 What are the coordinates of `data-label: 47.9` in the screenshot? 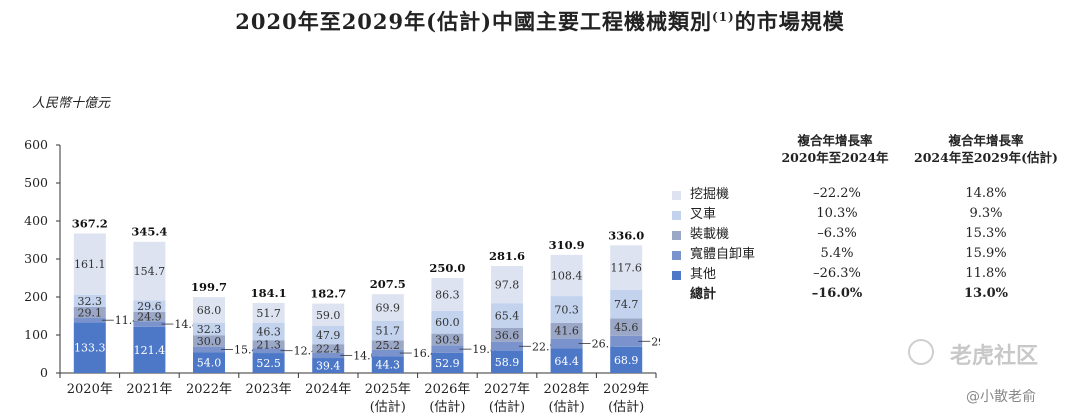 It's located at (328, 335).